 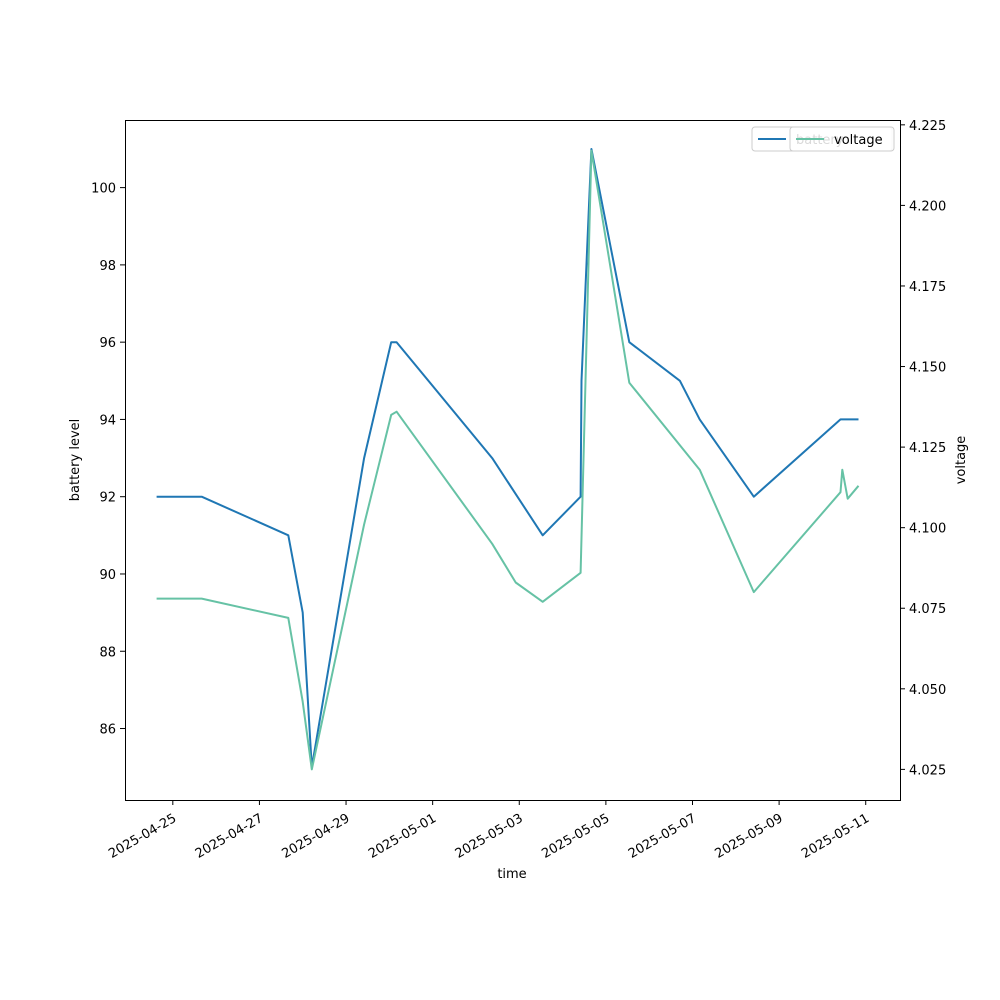 What do you see at coordinates (107, 498) in the screenshot?
I see `y-tick-label: 92` at bounding box center [107, 498].